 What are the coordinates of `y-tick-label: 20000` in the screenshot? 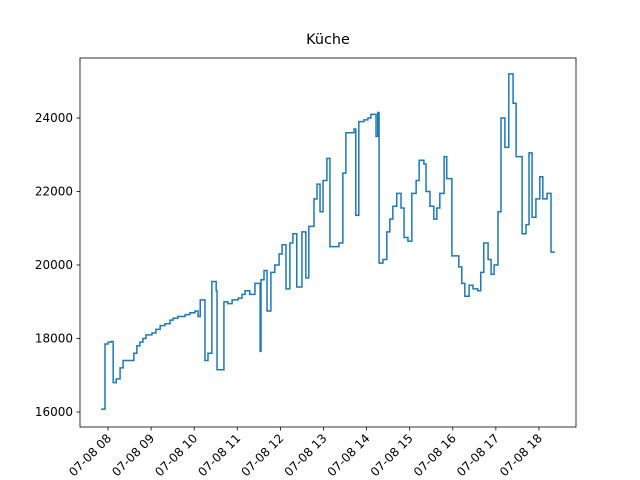 It's located at (54, 265).